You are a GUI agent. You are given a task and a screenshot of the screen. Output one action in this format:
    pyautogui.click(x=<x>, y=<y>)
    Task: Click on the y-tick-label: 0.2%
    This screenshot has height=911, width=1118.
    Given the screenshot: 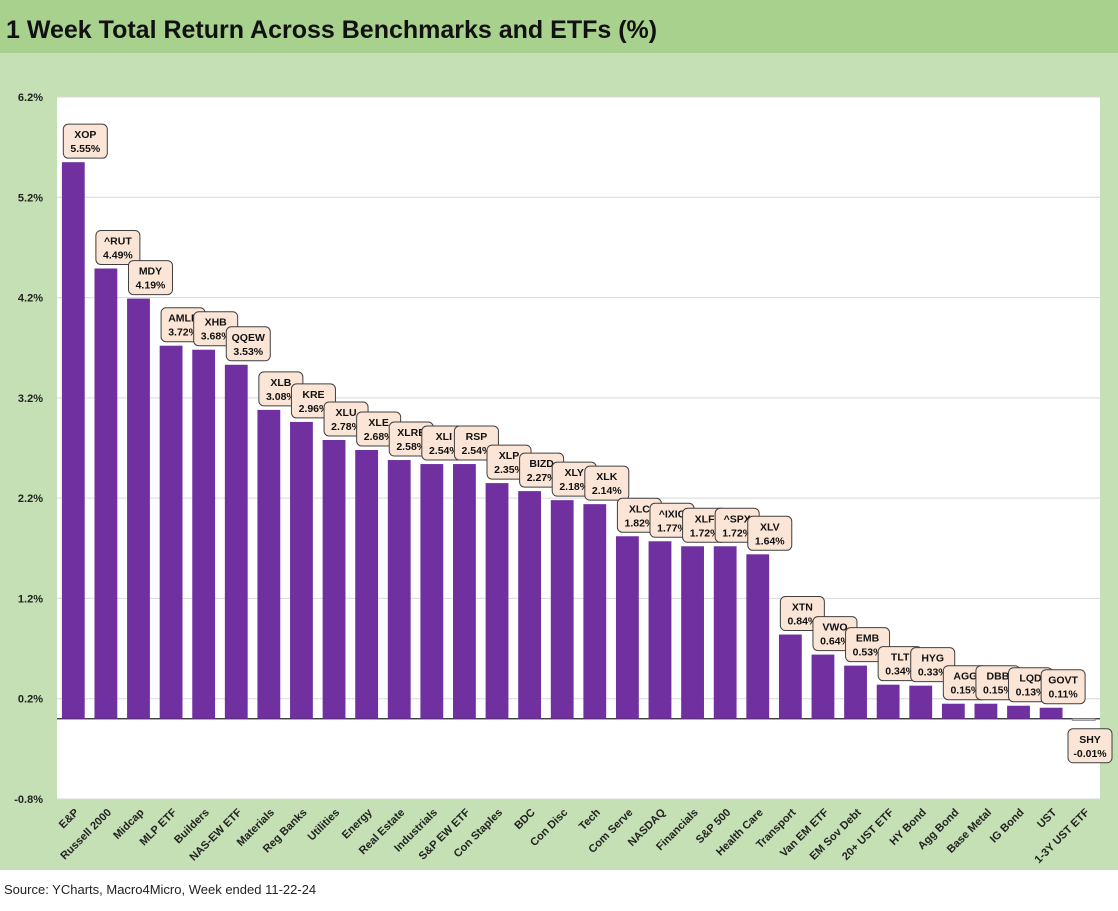 What is the action you would take?
    pyautogui.click(x=30, y=700)
    